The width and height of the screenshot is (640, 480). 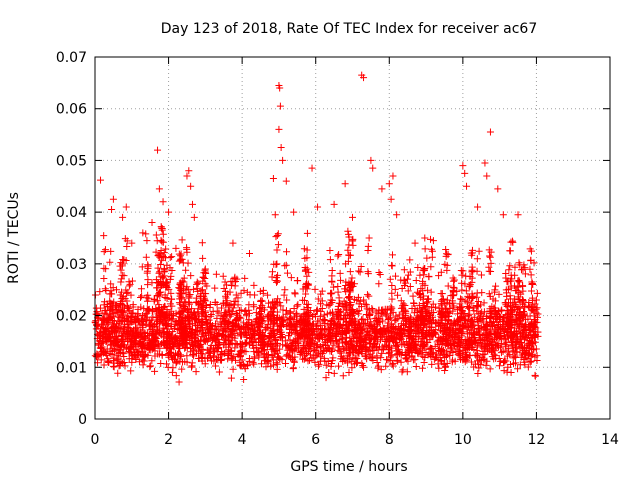 I want to click on y-tick-label: 0.02, so click(x=71, y=317).